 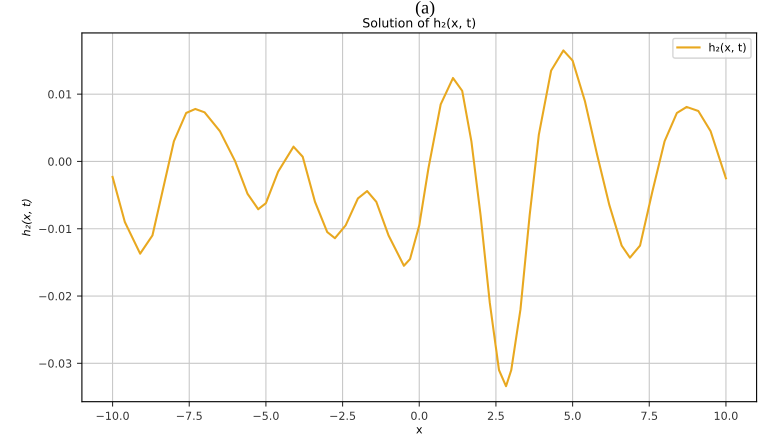 What do you see at coordinates (60, 94) in the screenshot?
I see `y-tick-label: 0.01` at bounding box center [60, 94].